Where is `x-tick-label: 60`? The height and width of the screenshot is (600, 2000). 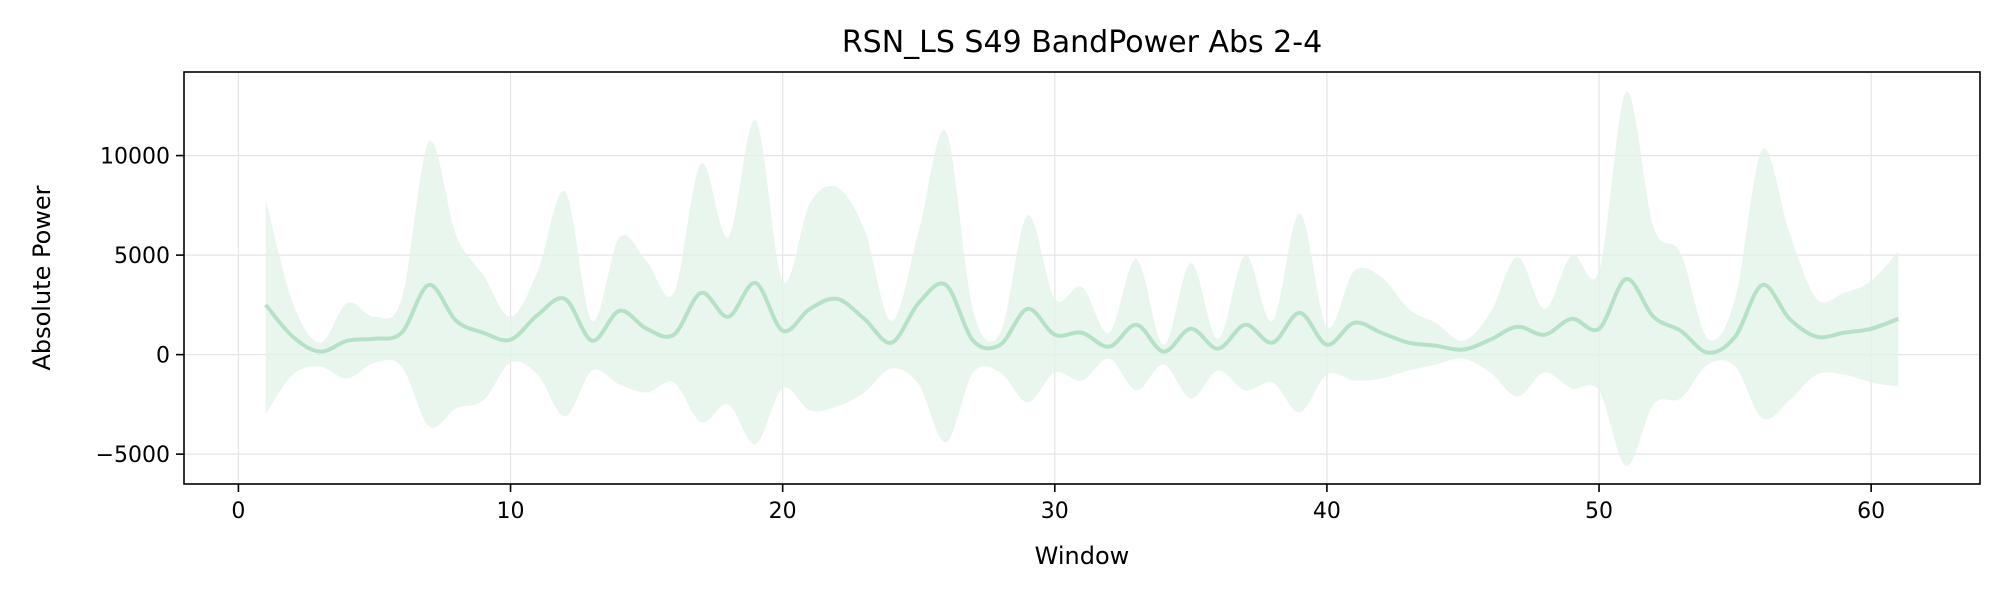
x-tick-label: 60 is located at coordinates (1871, 511).